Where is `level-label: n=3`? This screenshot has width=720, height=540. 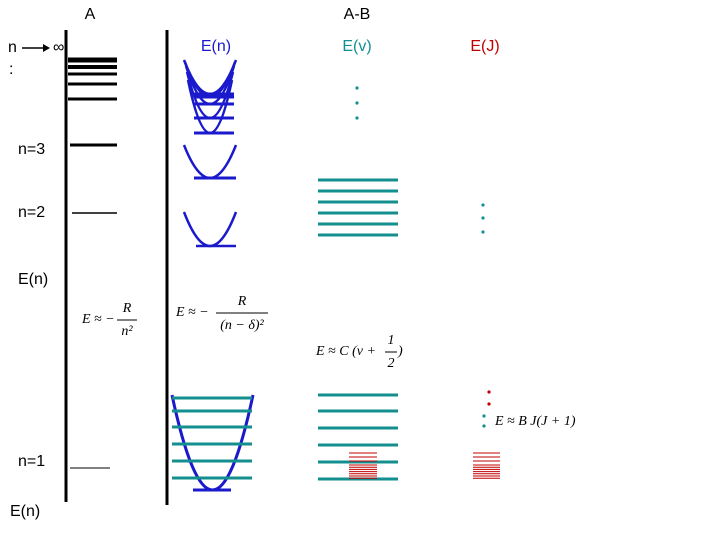 level-label: n=3 is located at coordinates (31, 149).